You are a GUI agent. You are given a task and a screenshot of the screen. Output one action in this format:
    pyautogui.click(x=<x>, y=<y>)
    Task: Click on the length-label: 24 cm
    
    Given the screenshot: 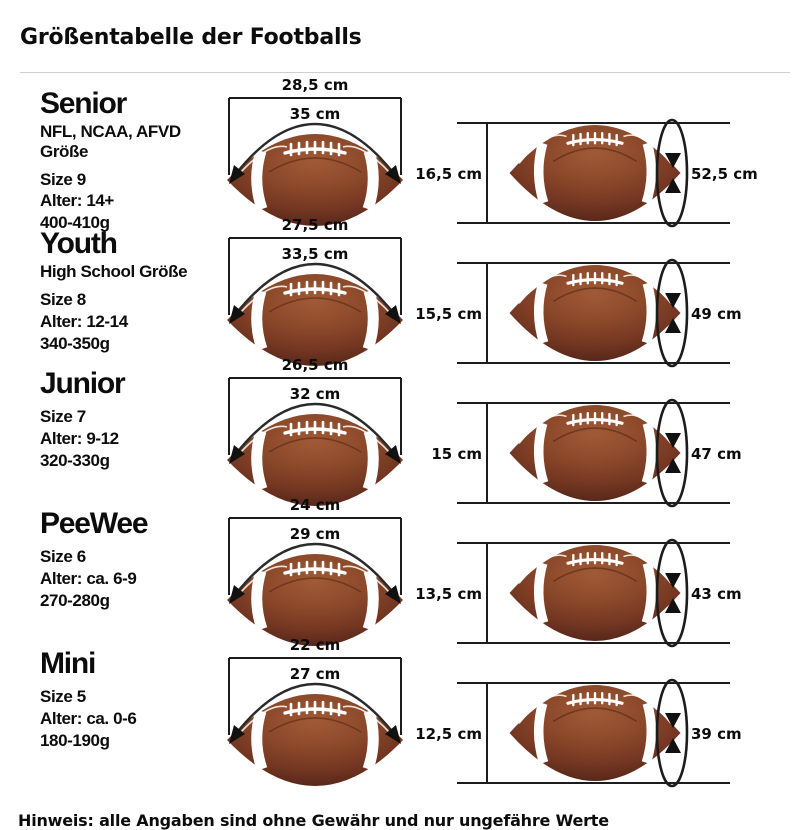 What is the action you would take?
    pyautogui.click(x=315, y=505)
    